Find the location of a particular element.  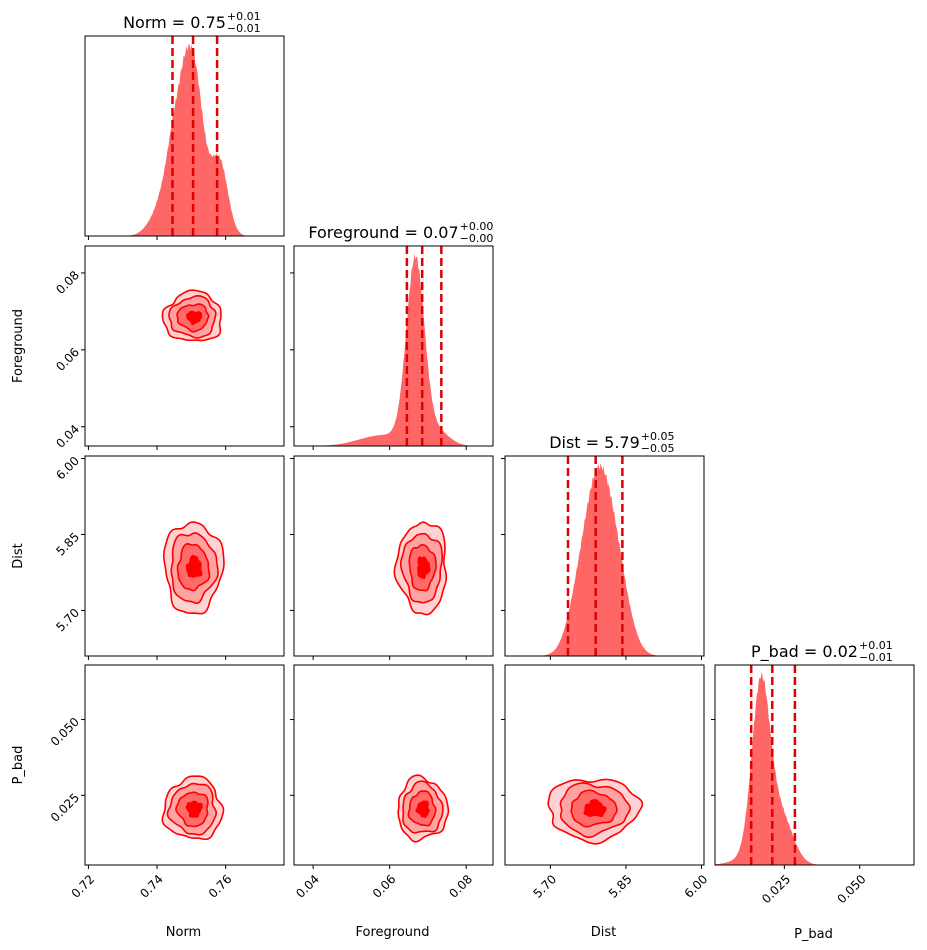

contour-panel-norm-p_bad is located at coordinates (184, 765).